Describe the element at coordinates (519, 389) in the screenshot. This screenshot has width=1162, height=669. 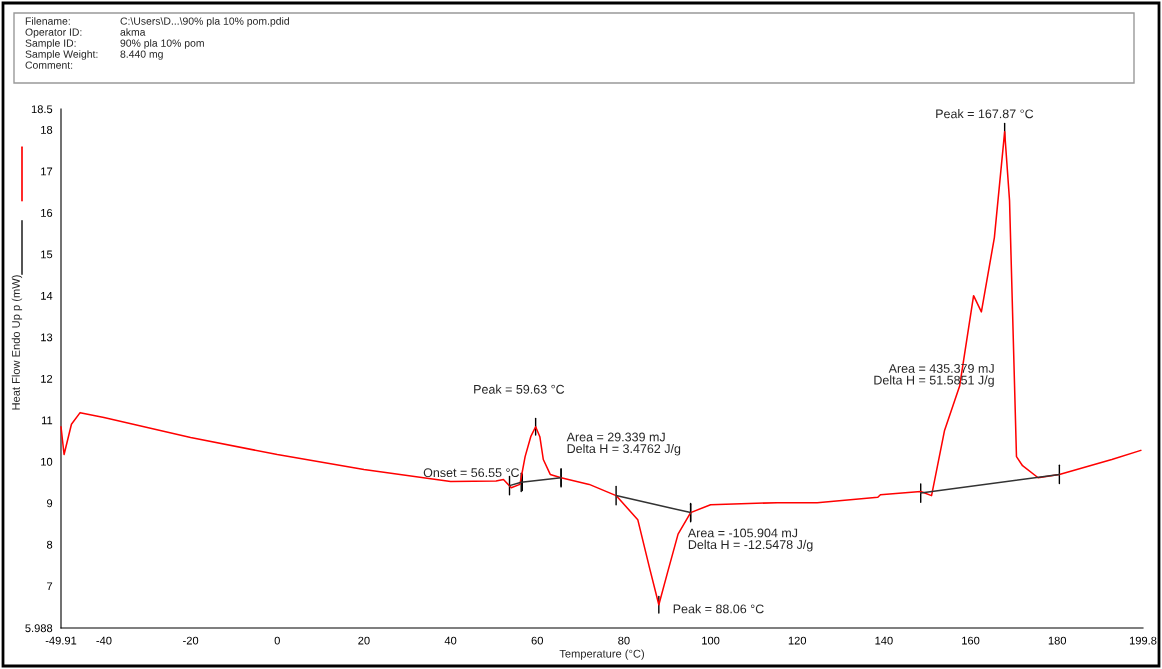
I see `annotation: Peak = 59.63 °C` at that location.